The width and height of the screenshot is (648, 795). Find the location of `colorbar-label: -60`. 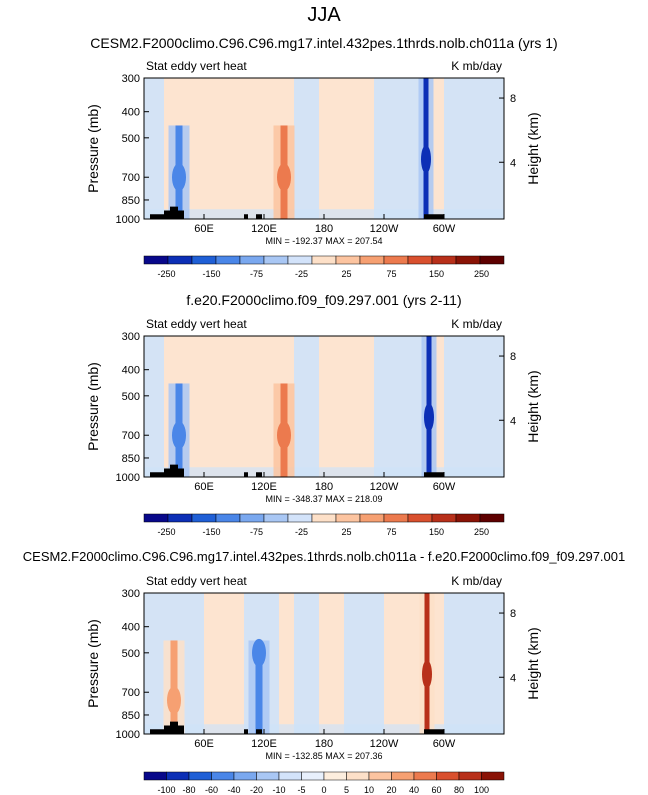

colorbar-label: -60 is located at coordinates (211, 790).